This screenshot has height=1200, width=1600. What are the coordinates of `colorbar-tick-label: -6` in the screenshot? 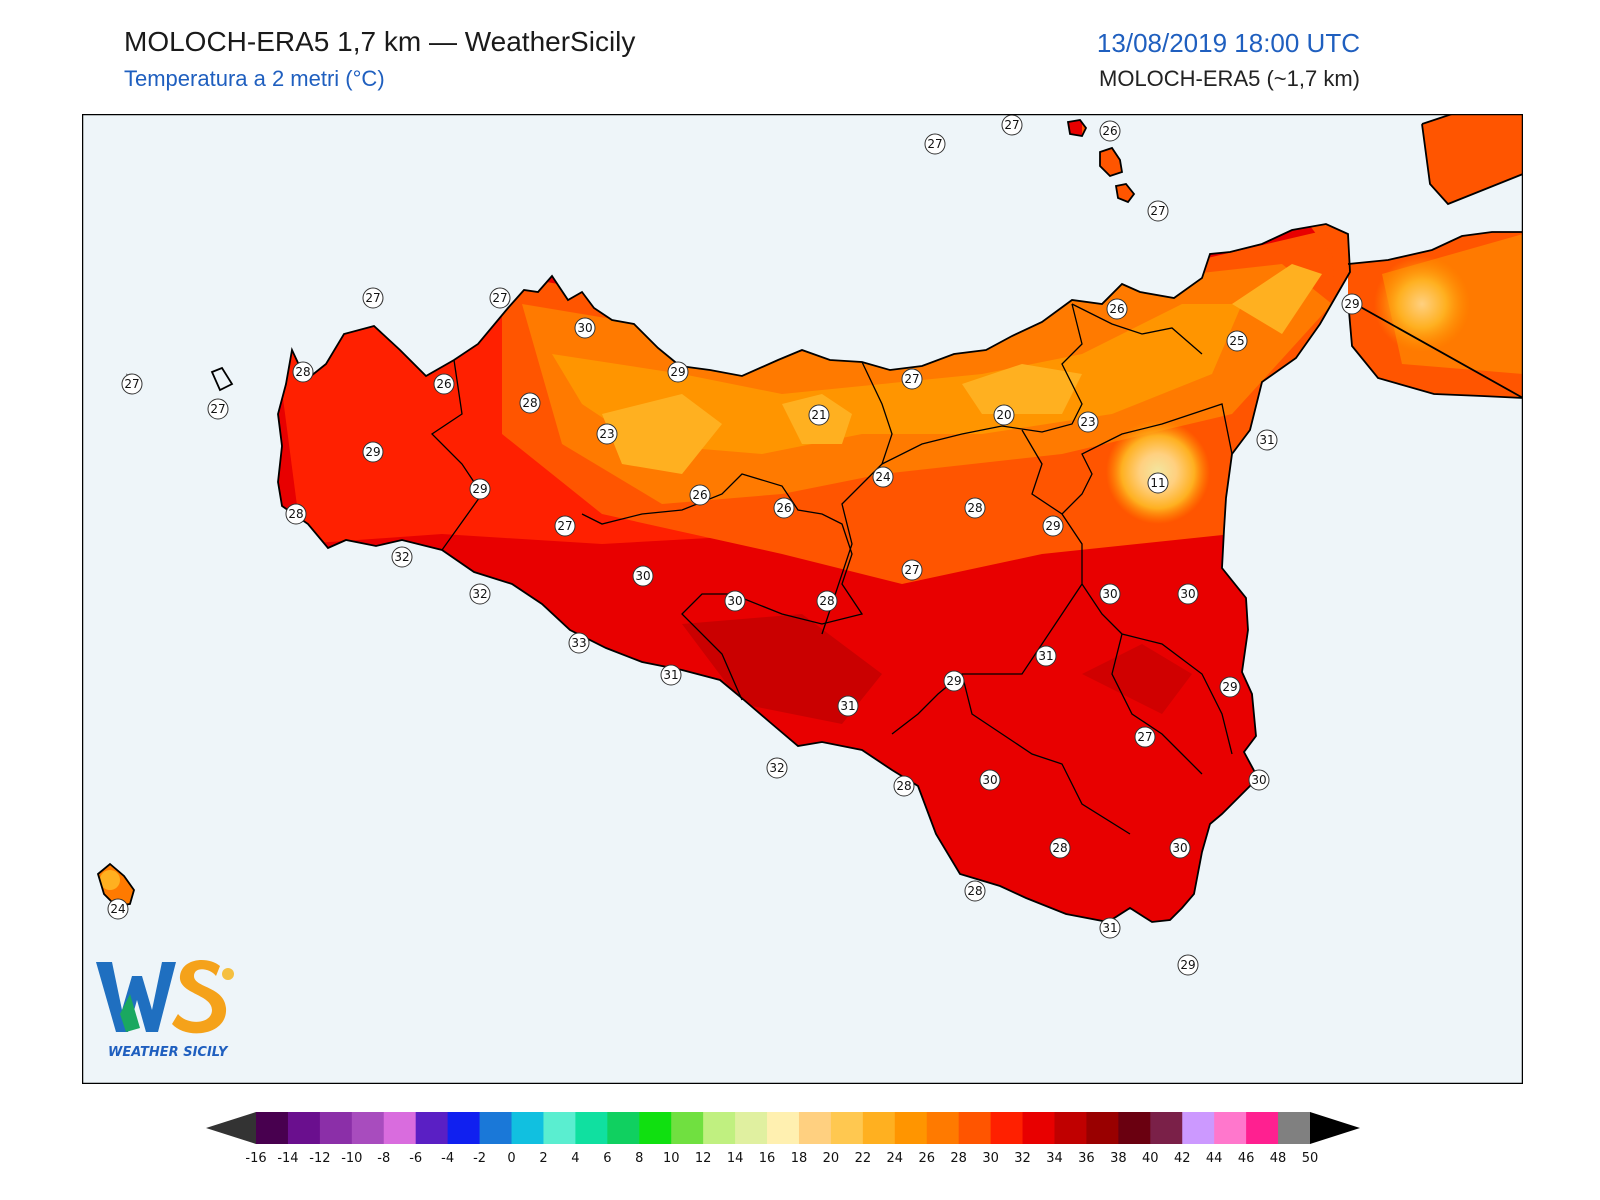 It's located at (415, 1158).